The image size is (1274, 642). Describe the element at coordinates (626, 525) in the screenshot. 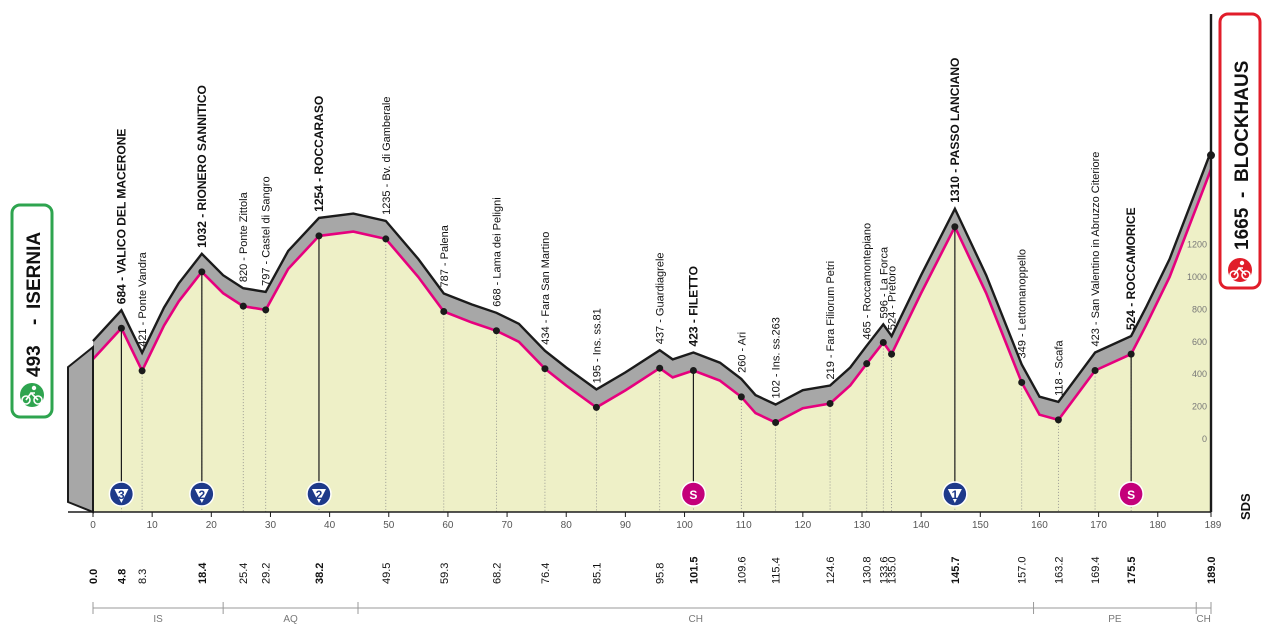

I see `axis-tick-label: 90` at that location.